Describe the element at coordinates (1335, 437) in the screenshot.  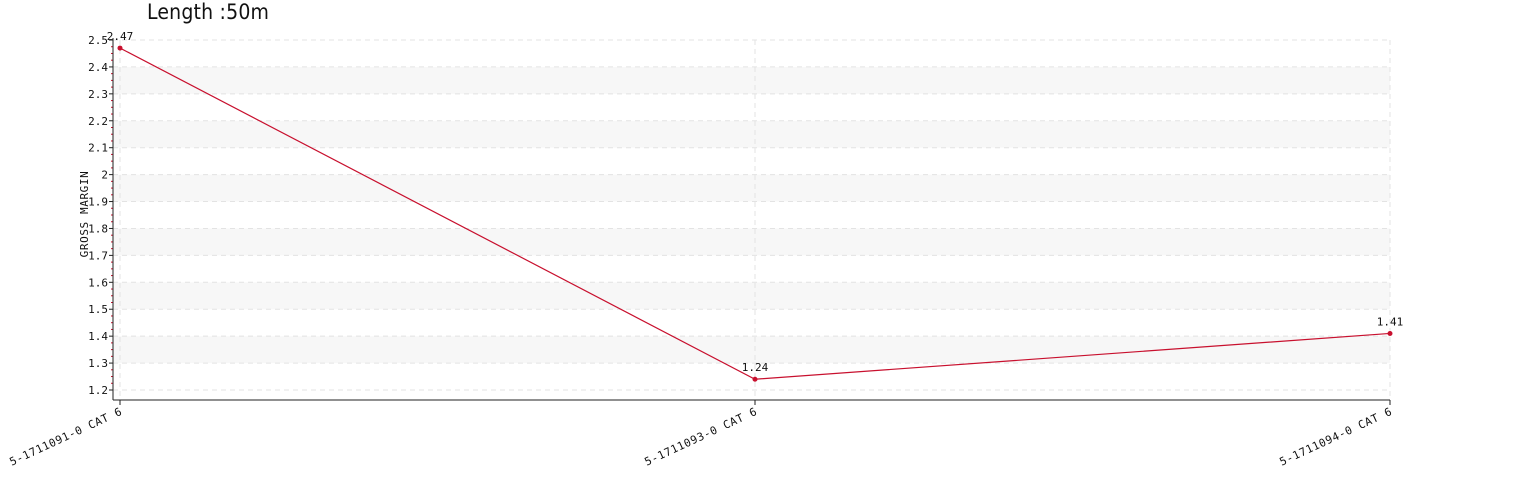
I see `x-tick-label: 5-1711094-0 CAT 6` at that location.